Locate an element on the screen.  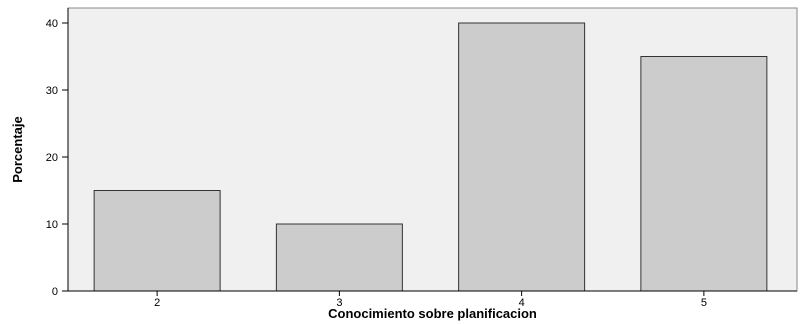
y-tick-label-10: 10 is located at coordinates (52, 225).